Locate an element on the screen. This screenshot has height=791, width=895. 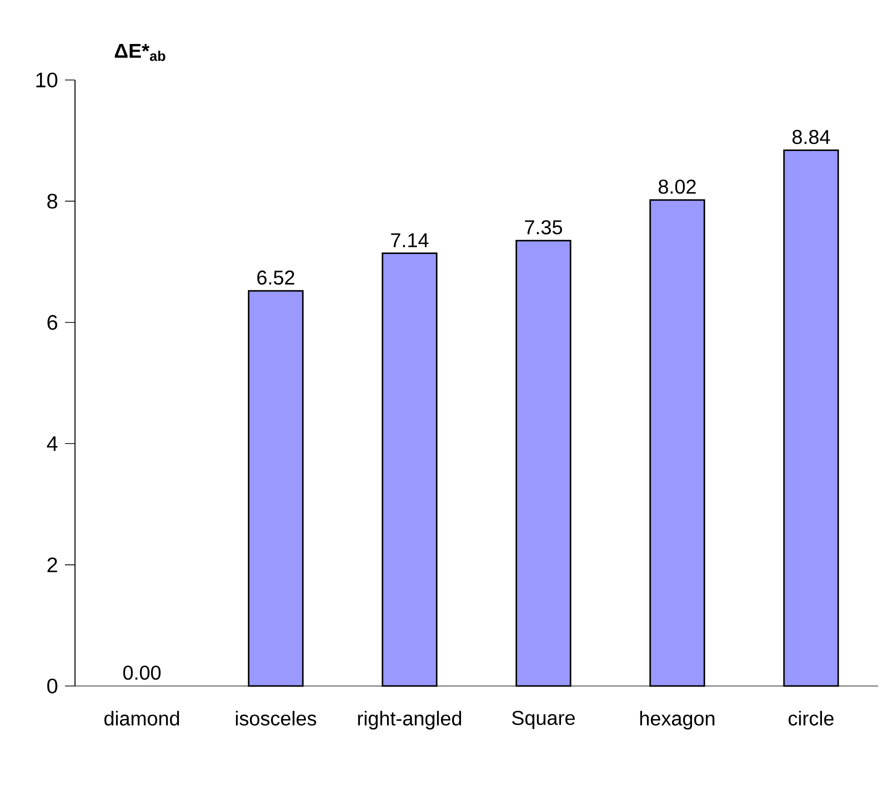
data-label: 8.02 is located at coordinates (677, 187).